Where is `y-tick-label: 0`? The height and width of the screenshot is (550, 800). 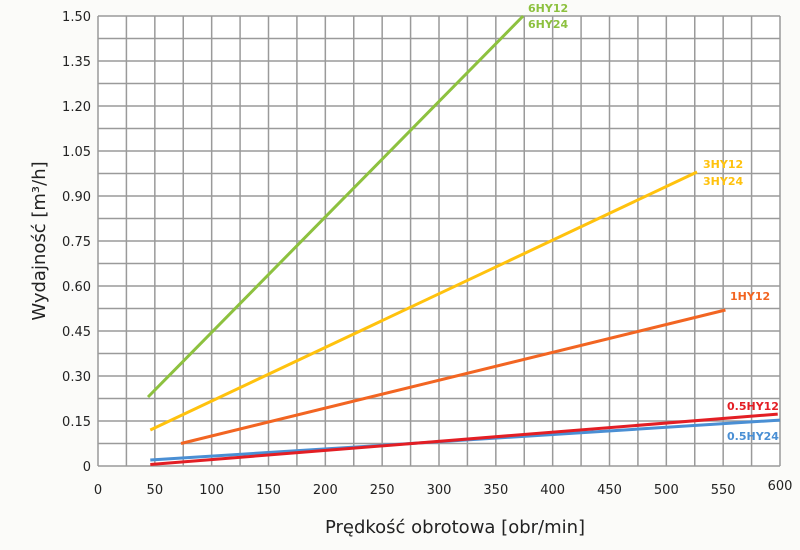 y-tick-label: 0 is located at coordinates (87, 467).